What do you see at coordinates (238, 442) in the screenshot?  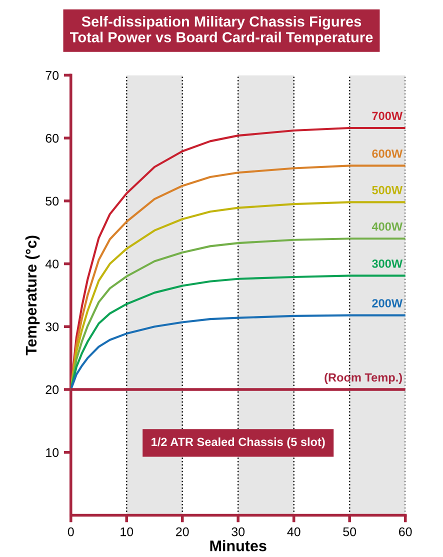 I see `annotation: 1/2 ATR Sealed Chassis (5 slot)` at bounding box center [238, 442].